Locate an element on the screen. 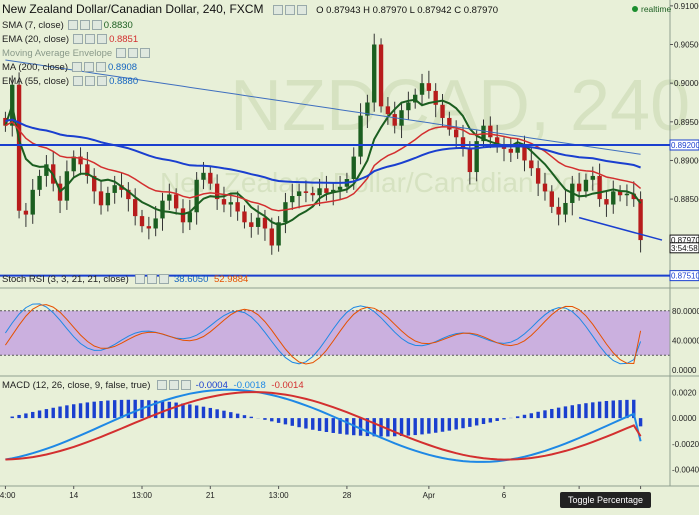 The image size is (699, 515). price-tag-label: 0.87510 is located at coordinates (685, 276).